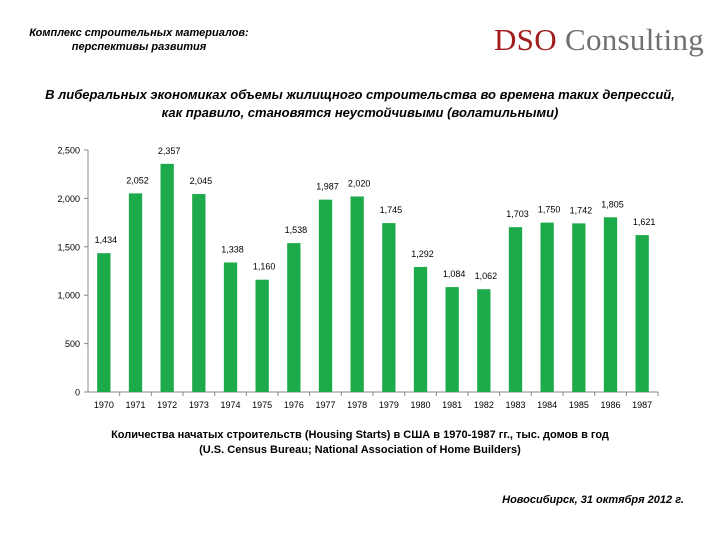 The height and width of the screenshot is (540, 720). Describe the element at coordinates (169, 151) in the screenshot. I see `bar-value-label: 2,357` at that location.